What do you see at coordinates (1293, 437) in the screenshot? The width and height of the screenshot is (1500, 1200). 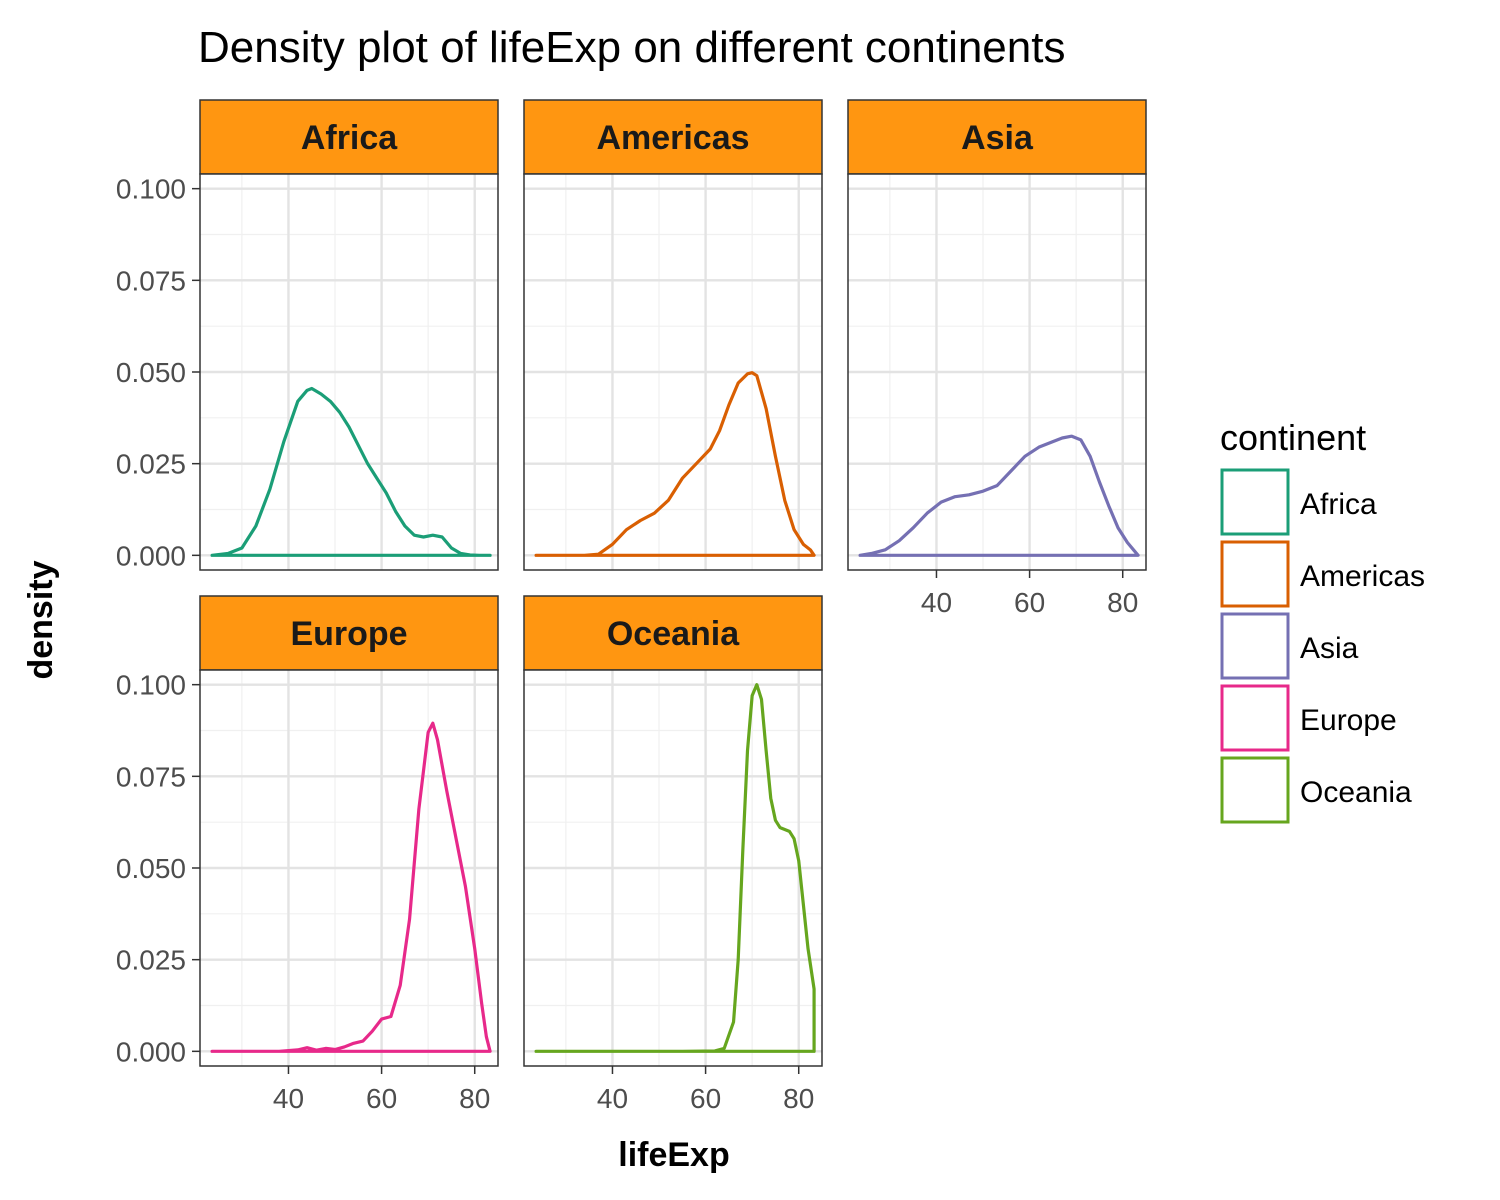 I see `legend-title: continent` at bounding box center [1293, 437].